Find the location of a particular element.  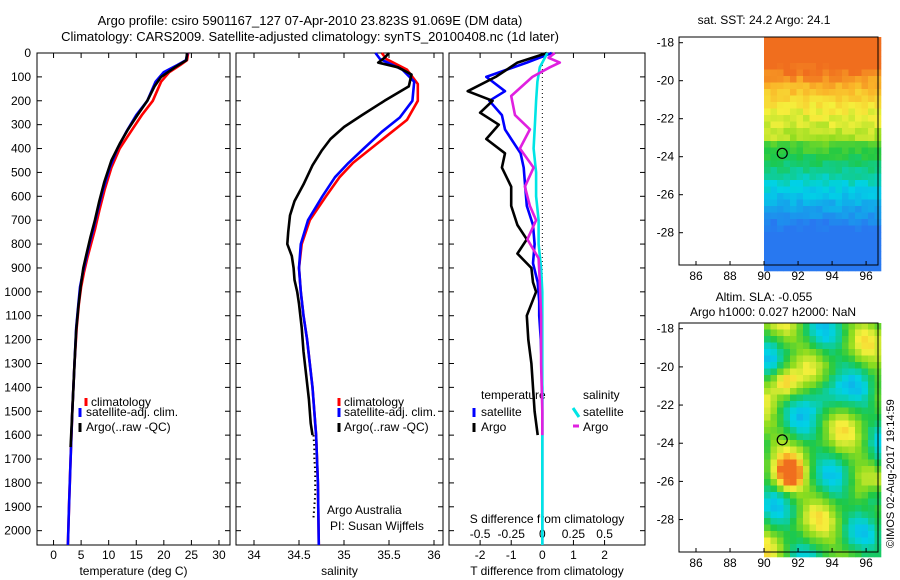

map-x-tick-label: 90 is located at coordinates (764, 563).